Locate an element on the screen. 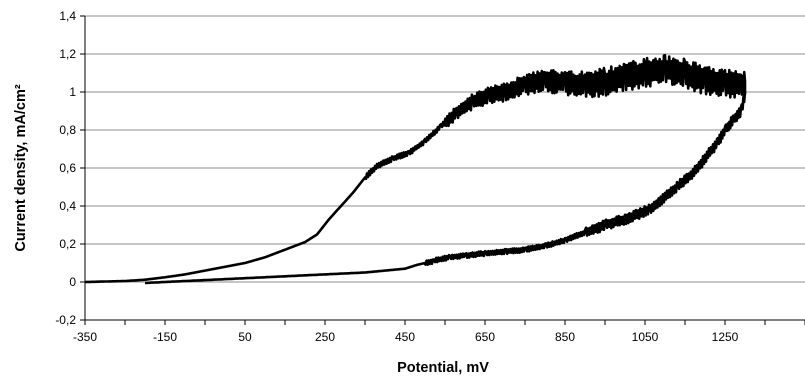 The image size is (805, 379). x-tick-label: 450 is located at coordinates (405, 337).